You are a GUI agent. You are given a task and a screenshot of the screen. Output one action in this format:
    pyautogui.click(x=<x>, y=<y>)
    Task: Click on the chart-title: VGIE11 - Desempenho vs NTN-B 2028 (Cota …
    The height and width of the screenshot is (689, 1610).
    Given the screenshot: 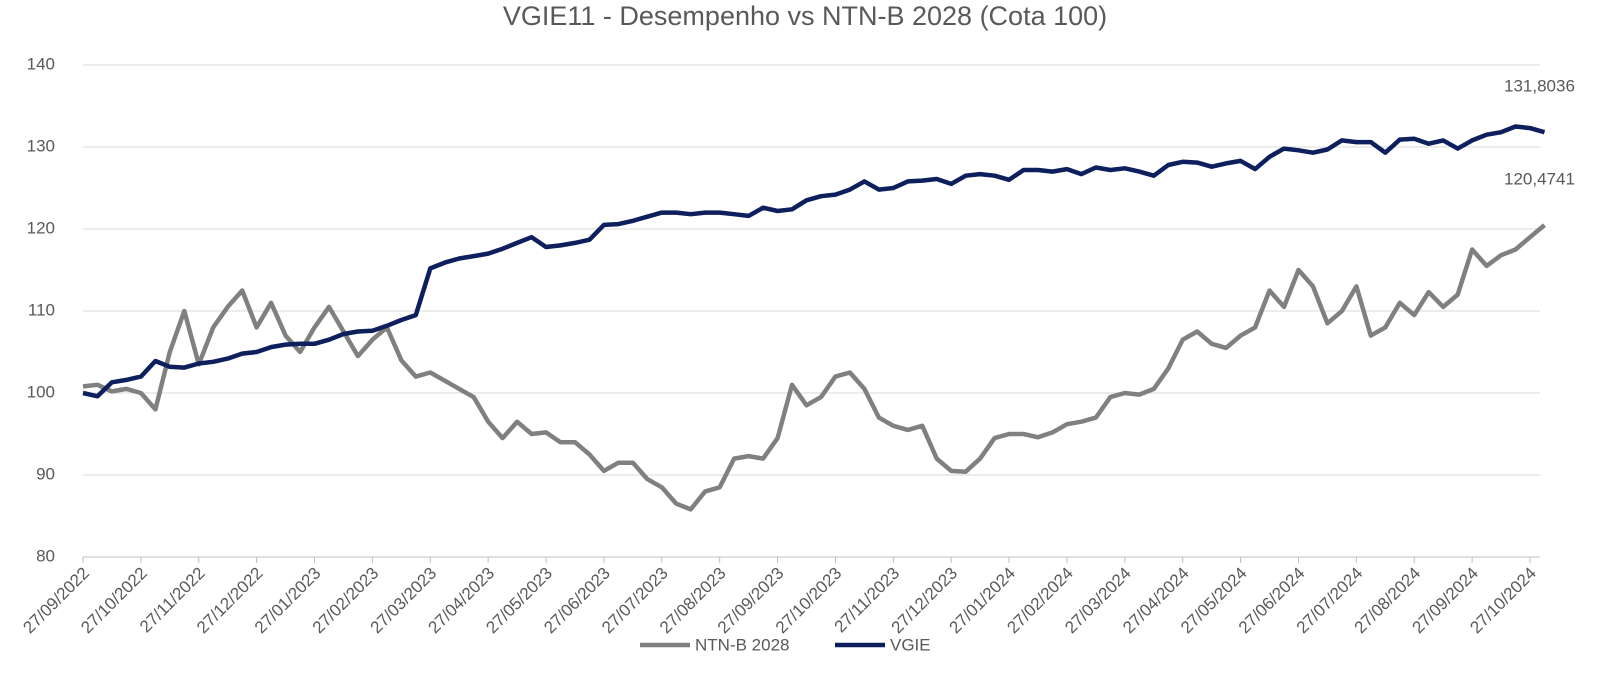 What is the action you would take?
    pyautogui.click(x=805, y=16)
    